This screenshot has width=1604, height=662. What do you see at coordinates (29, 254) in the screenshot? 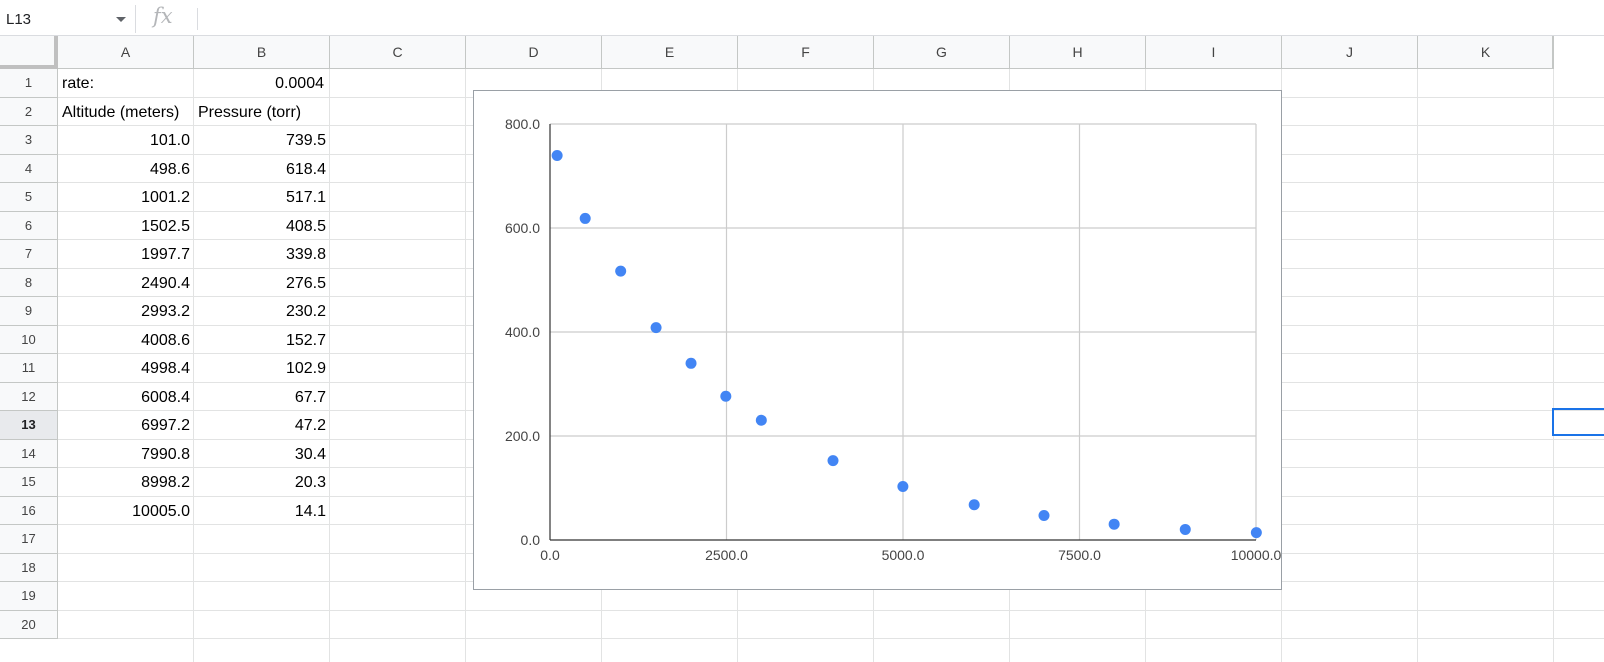
I see `row-header-7: 7` at bounding box center [29, 254].